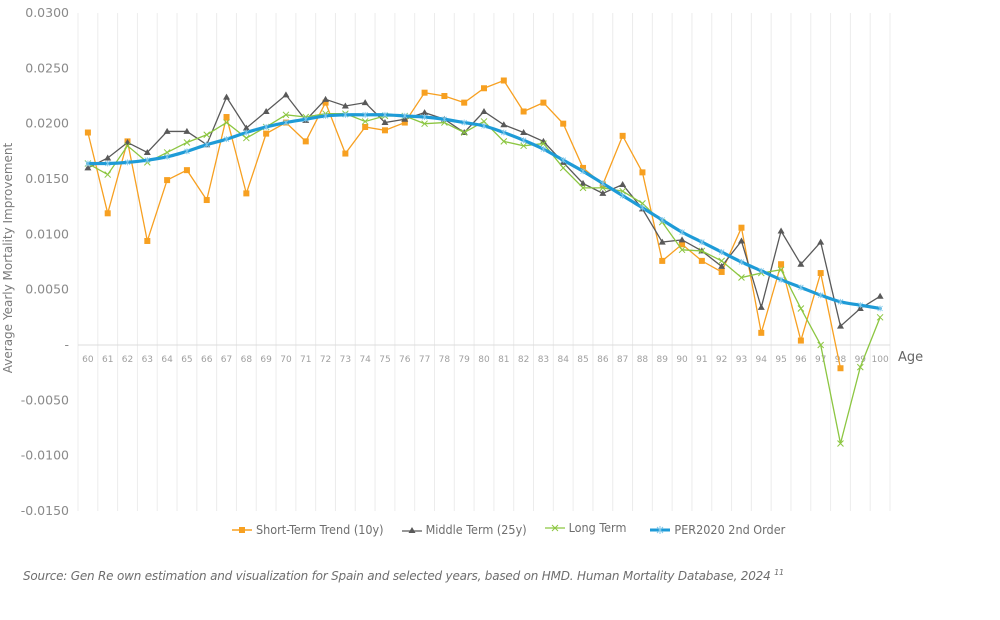  What do you see at coordinates (45, 455) in the screenshot?
I see `y-tick-label: -0.0100` at bounding box center [45, 455].